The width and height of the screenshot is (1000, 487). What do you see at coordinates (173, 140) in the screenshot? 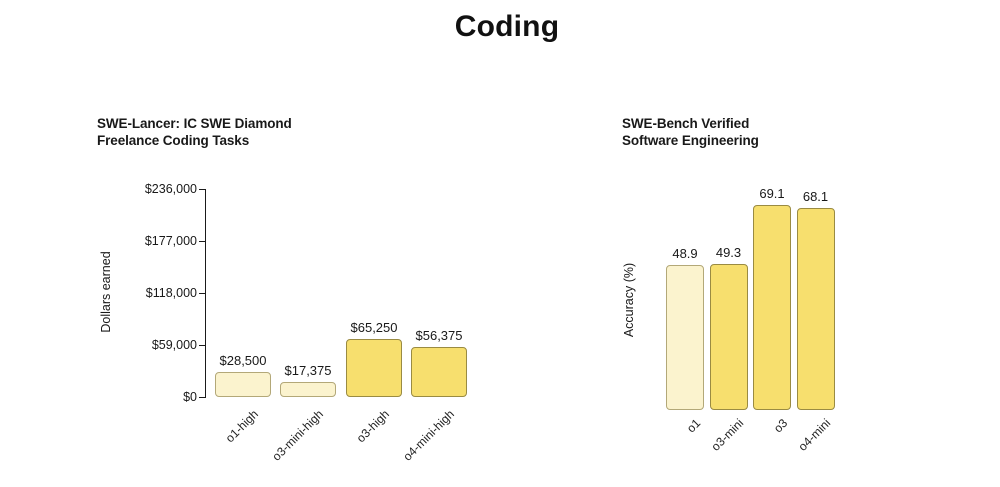
I see `swe-lancer-chart-title-line2: Freelance Coding Tasks` at bounding box center [173, 140].